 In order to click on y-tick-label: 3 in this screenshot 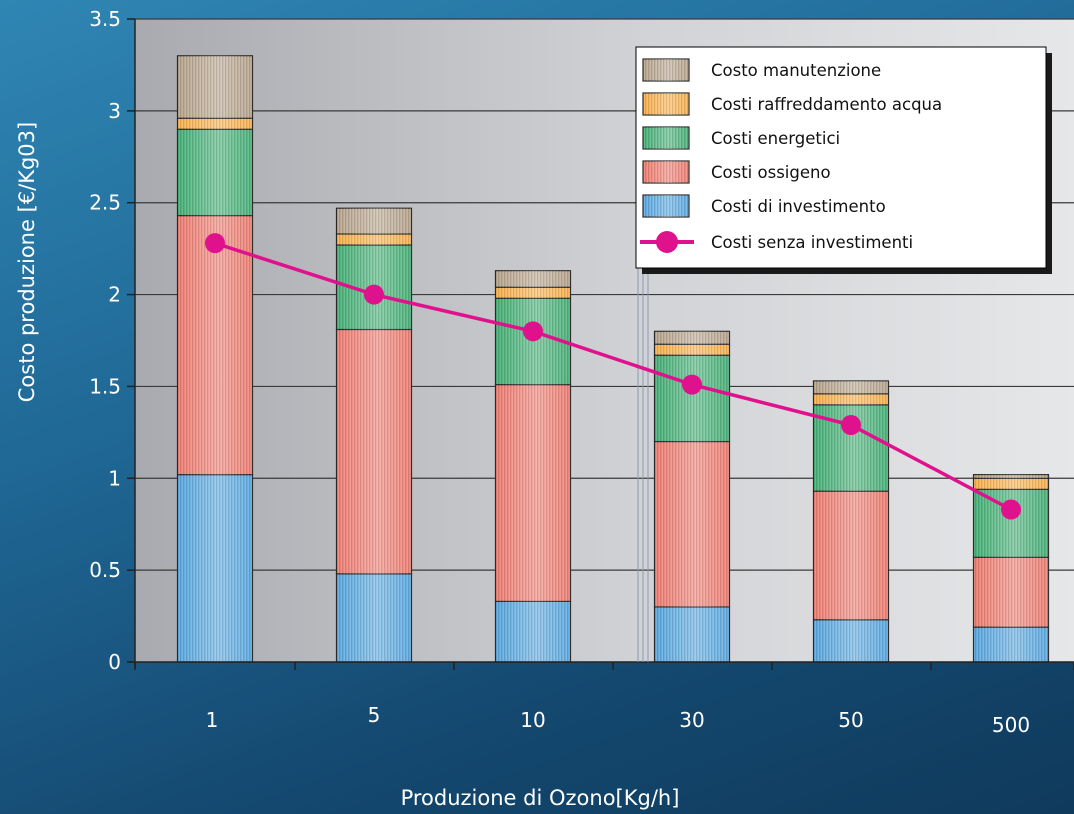, I will do `click(114, 111)`.